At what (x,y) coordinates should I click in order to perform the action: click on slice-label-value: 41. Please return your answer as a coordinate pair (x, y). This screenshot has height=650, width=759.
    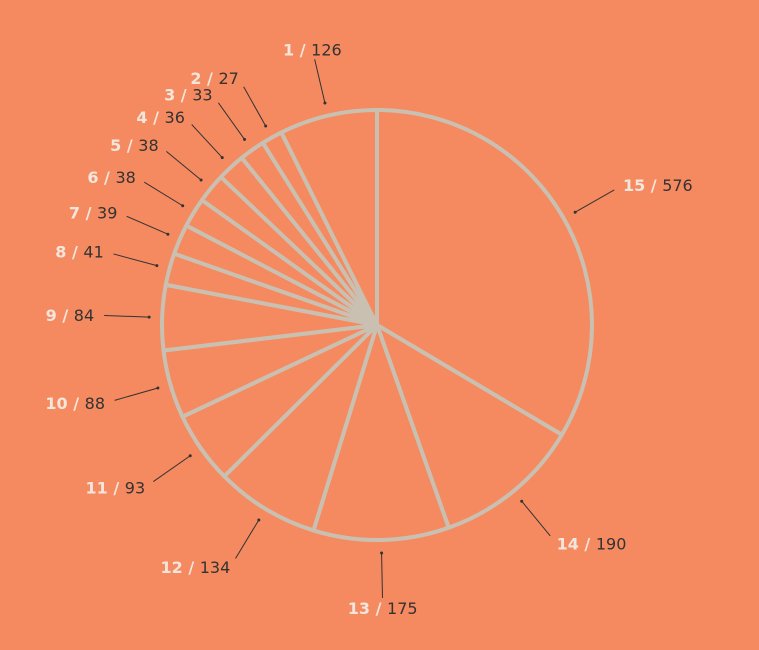
    Looking at the image, I should click on (93, 251).